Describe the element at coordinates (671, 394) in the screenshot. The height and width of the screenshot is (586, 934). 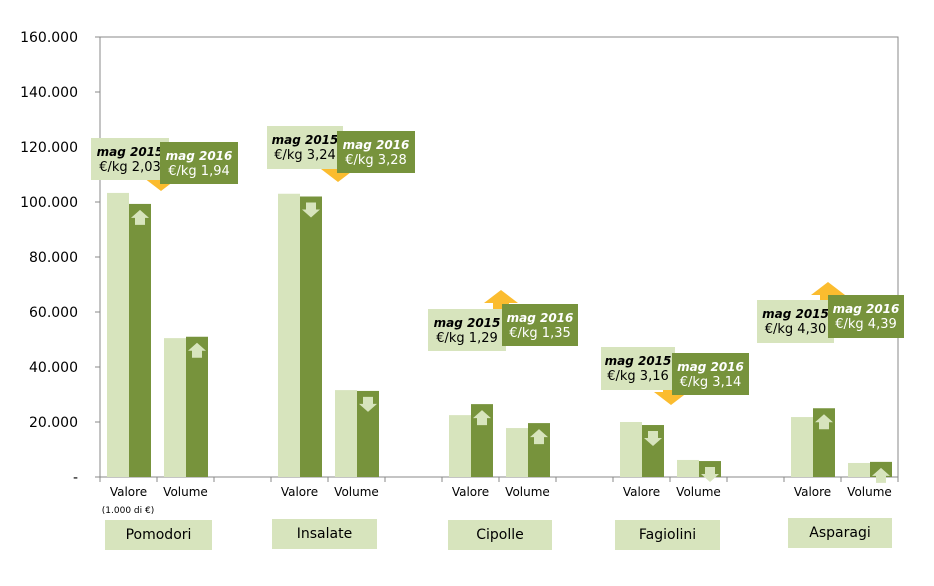
I see `price-arrow-down-icon` at that location.